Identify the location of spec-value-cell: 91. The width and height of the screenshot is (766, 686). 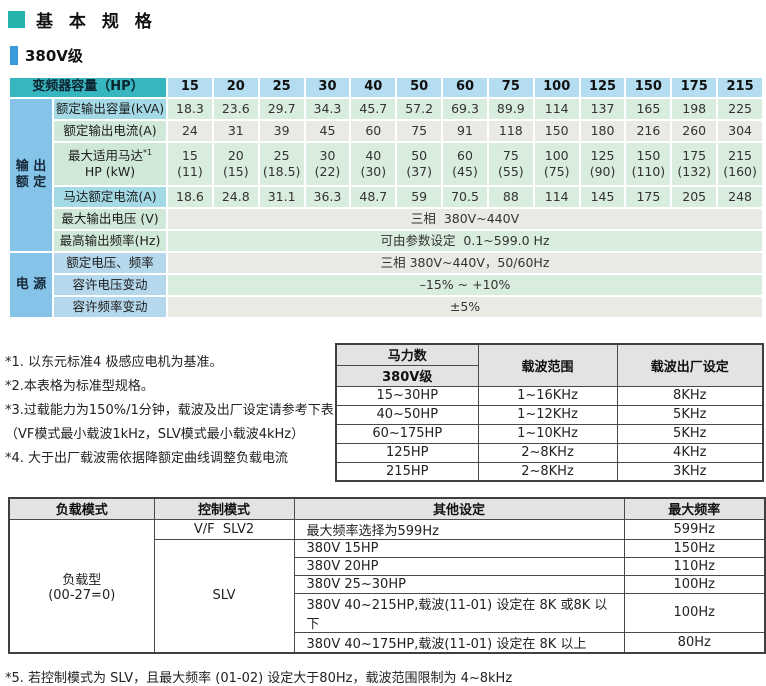
(465, 131).